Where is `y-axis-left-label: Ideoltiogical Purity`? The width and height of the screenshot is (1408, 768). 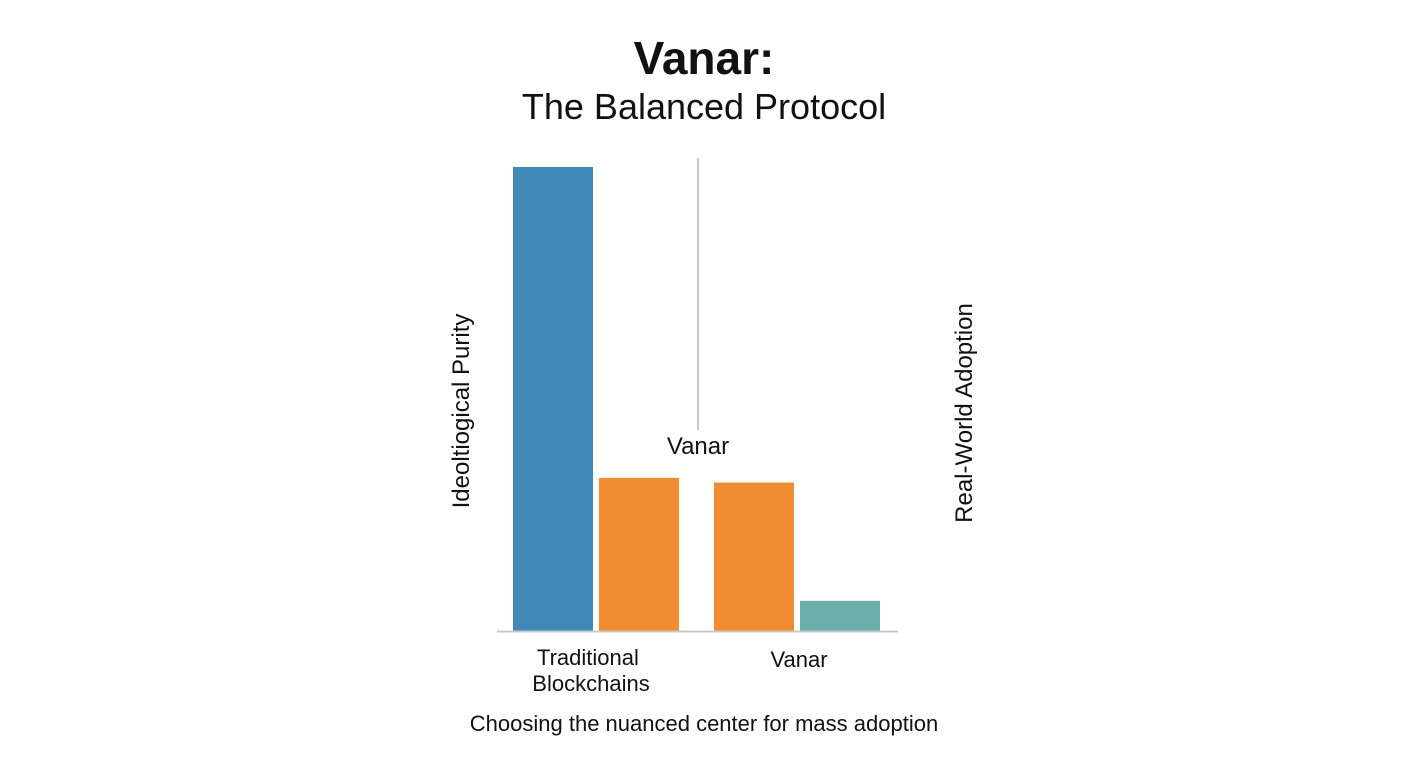 y-axis-left-label: Ideoltiogical Purity is located at coordinates (461, 411).